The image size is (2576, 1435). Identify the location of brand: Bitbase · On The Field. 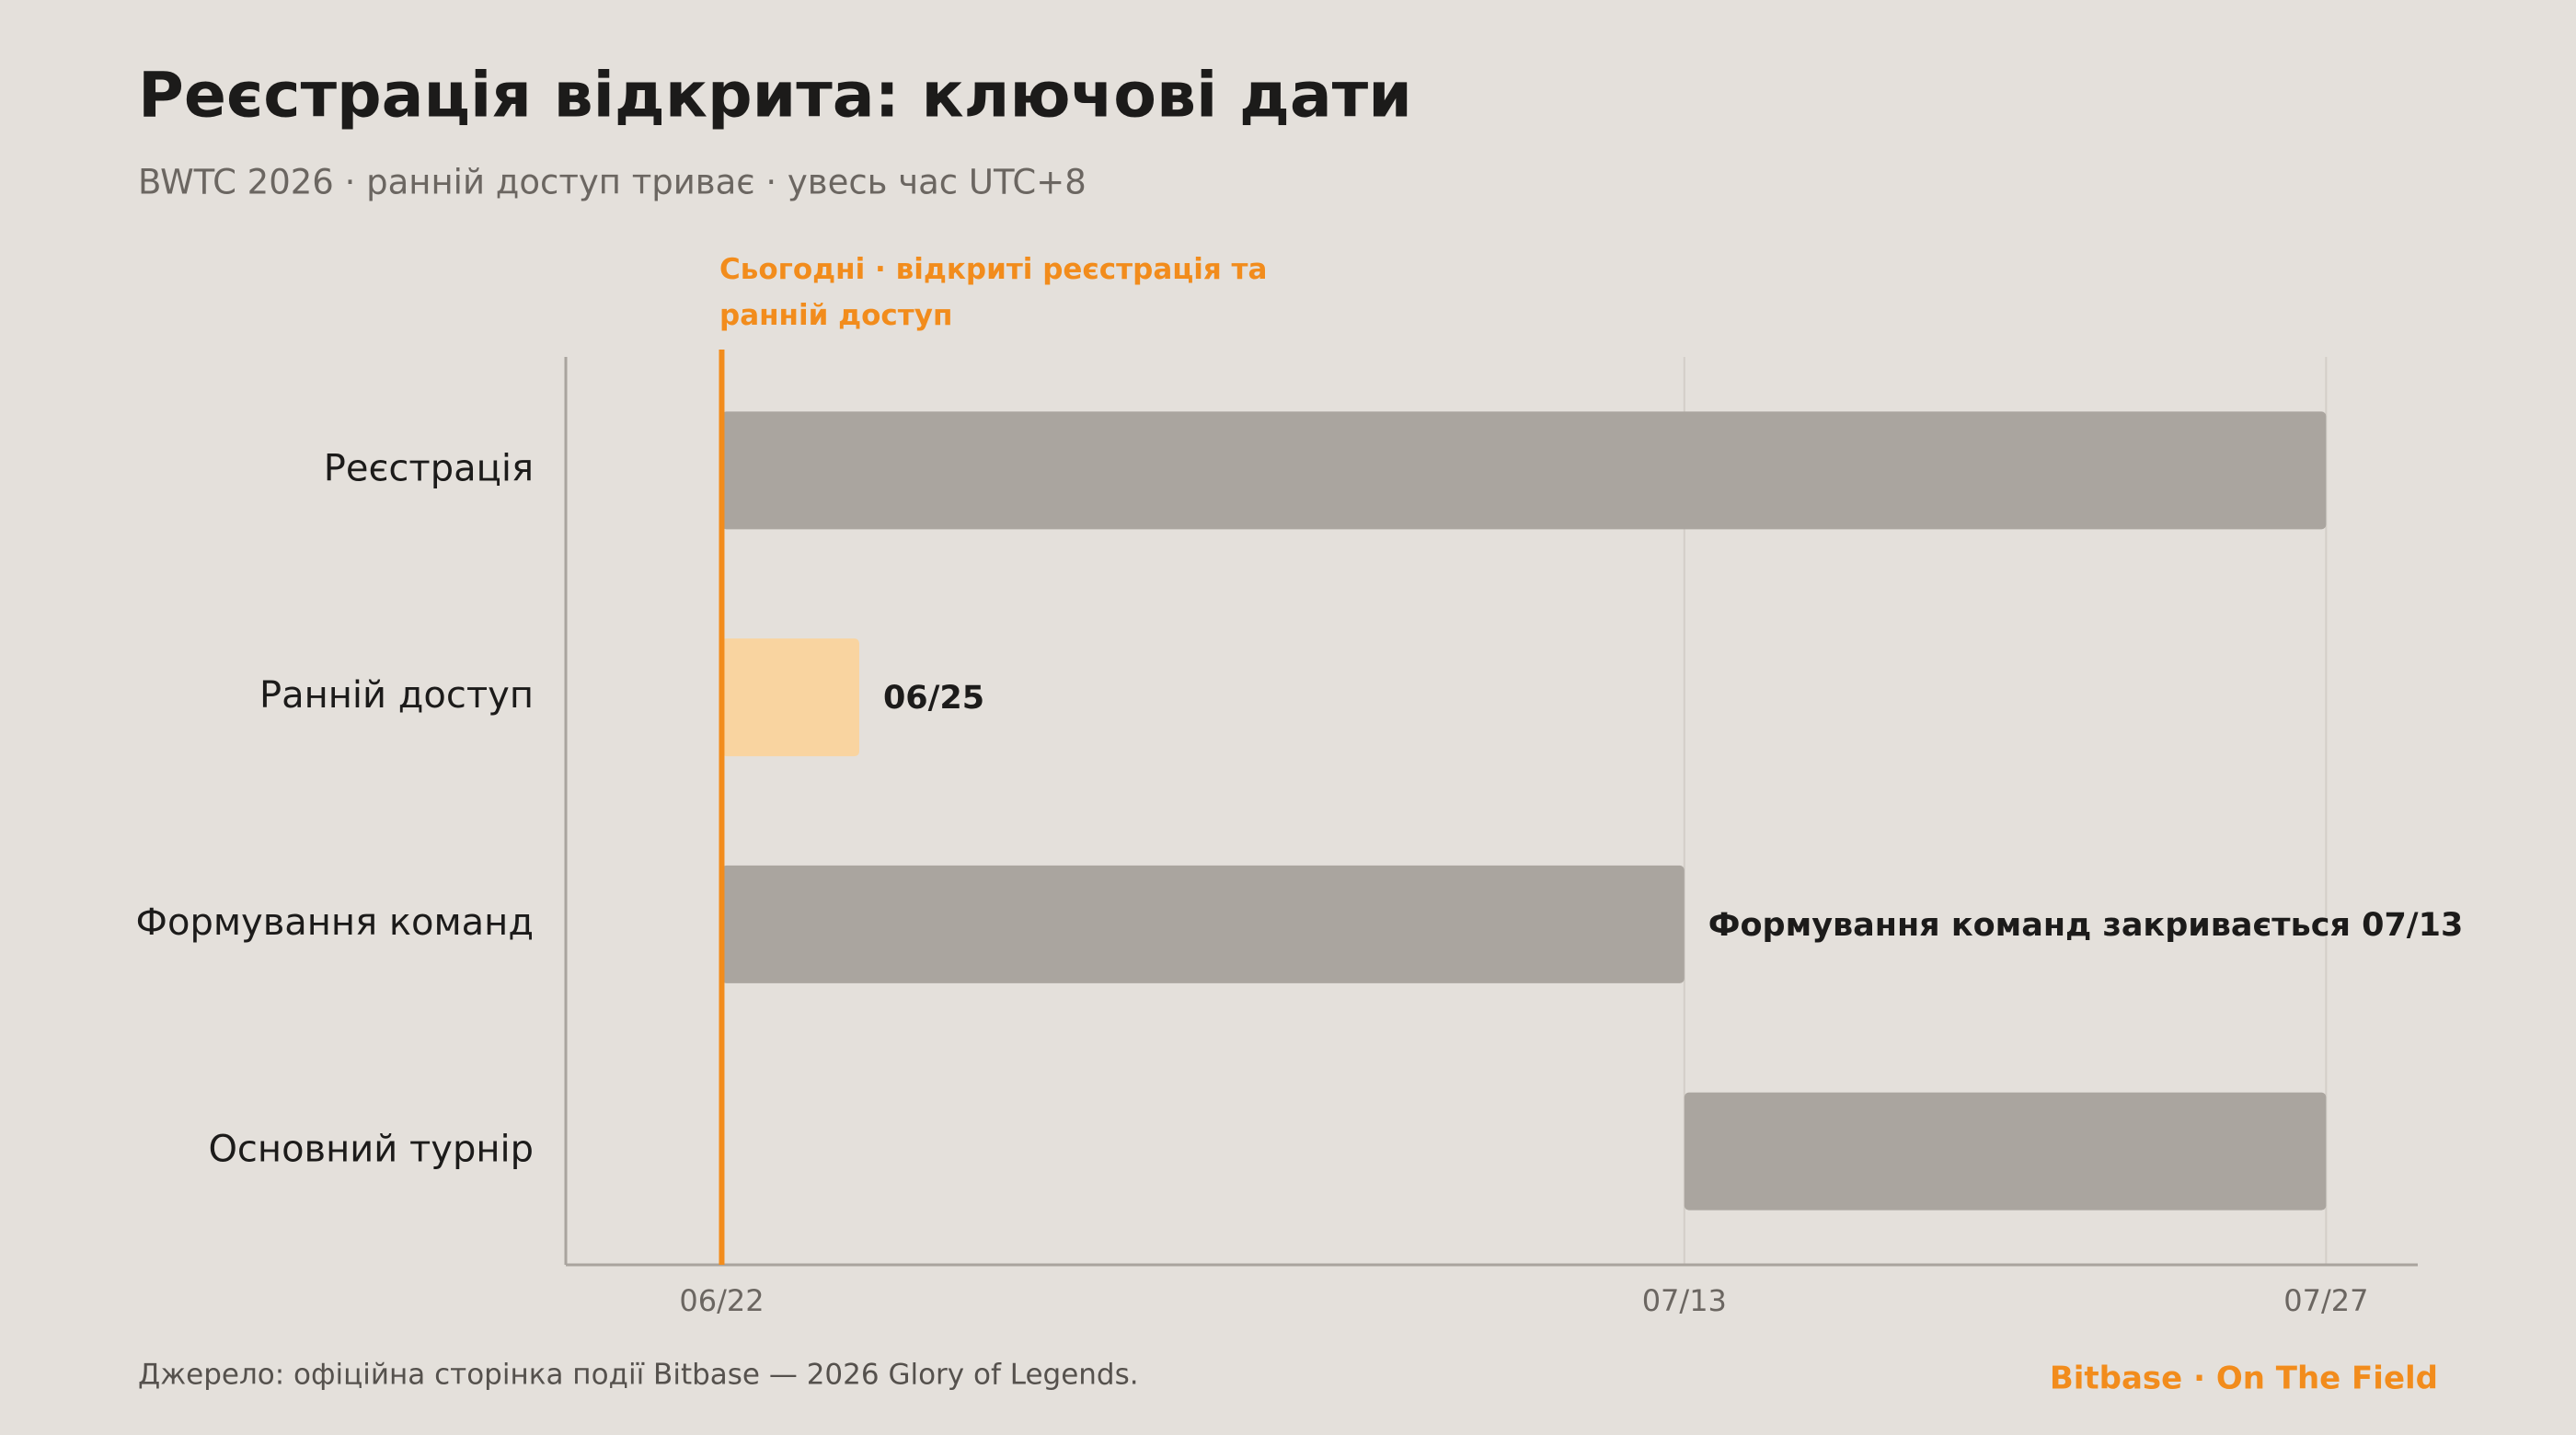
(2244, 1378).